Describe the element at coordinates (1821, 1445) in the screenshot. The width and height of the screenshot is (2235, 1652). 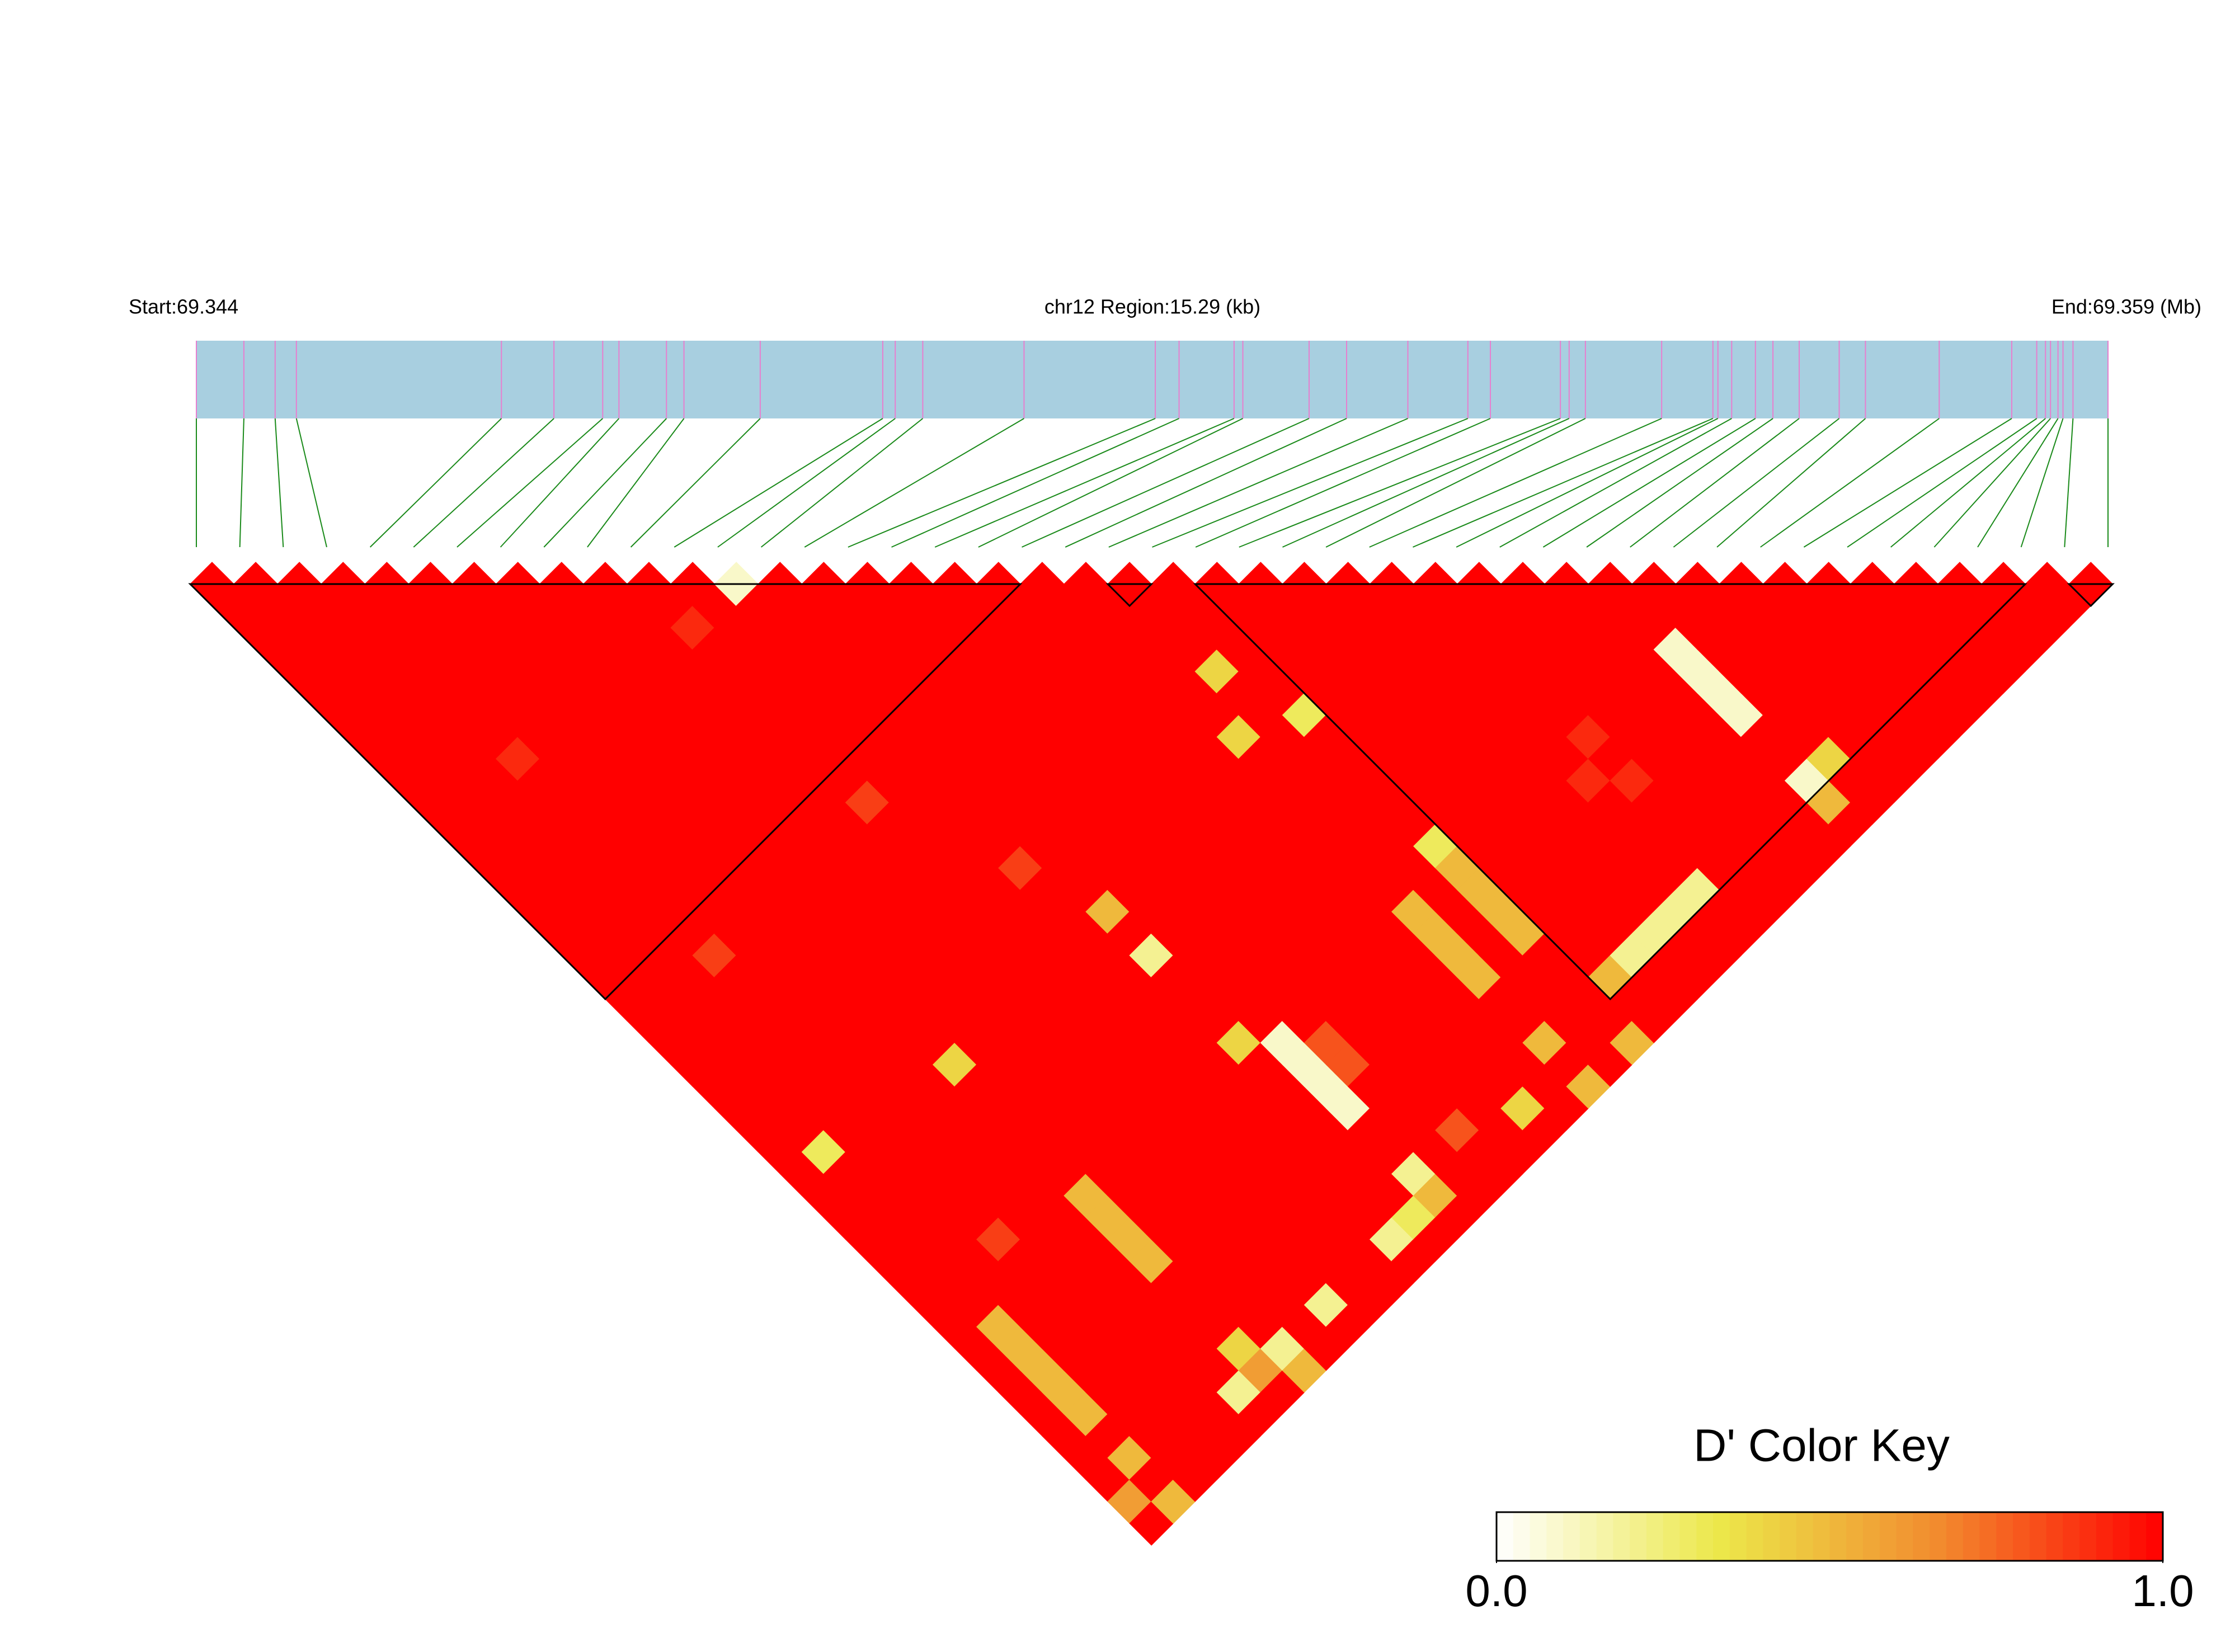
I see `color-key-title: D' Color Key` at that location.